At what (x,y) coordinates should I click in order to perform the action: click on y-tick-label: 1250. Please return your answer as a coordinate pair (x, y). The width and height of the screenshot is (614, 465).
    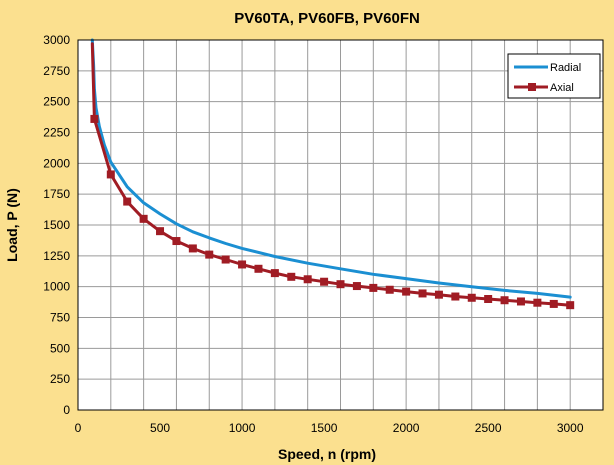
    Looking at the image, I should click on (56, 256).